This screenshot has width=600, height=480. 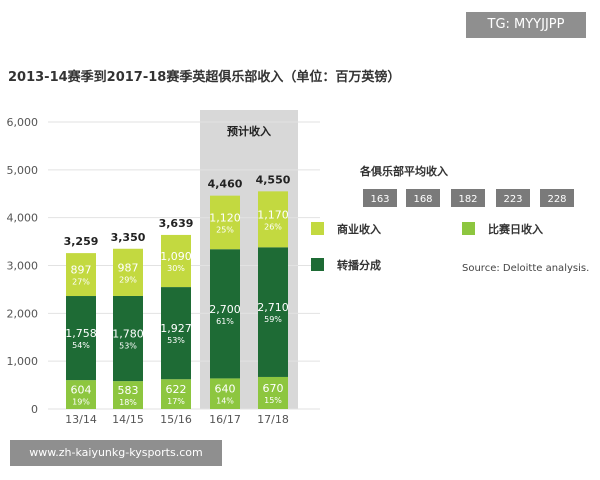 What do you see at coordinates (128, 419) in the screenshot?
I see `x-tick-label: 14/15` at bounding box center [128, 419].